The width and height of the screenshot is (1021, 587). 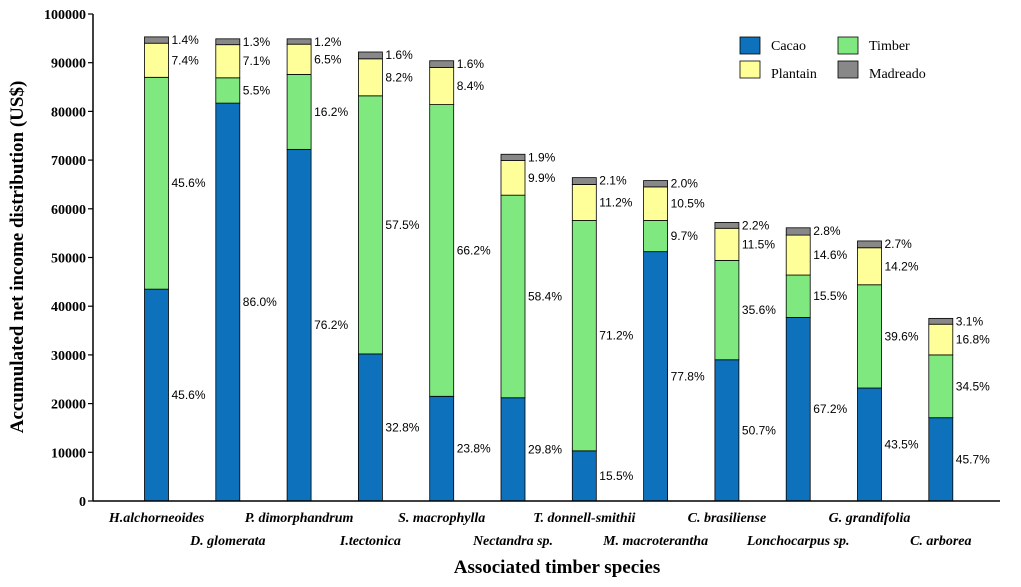 I want to click on y-tick-label: 90000, so click(x=68, y=64).